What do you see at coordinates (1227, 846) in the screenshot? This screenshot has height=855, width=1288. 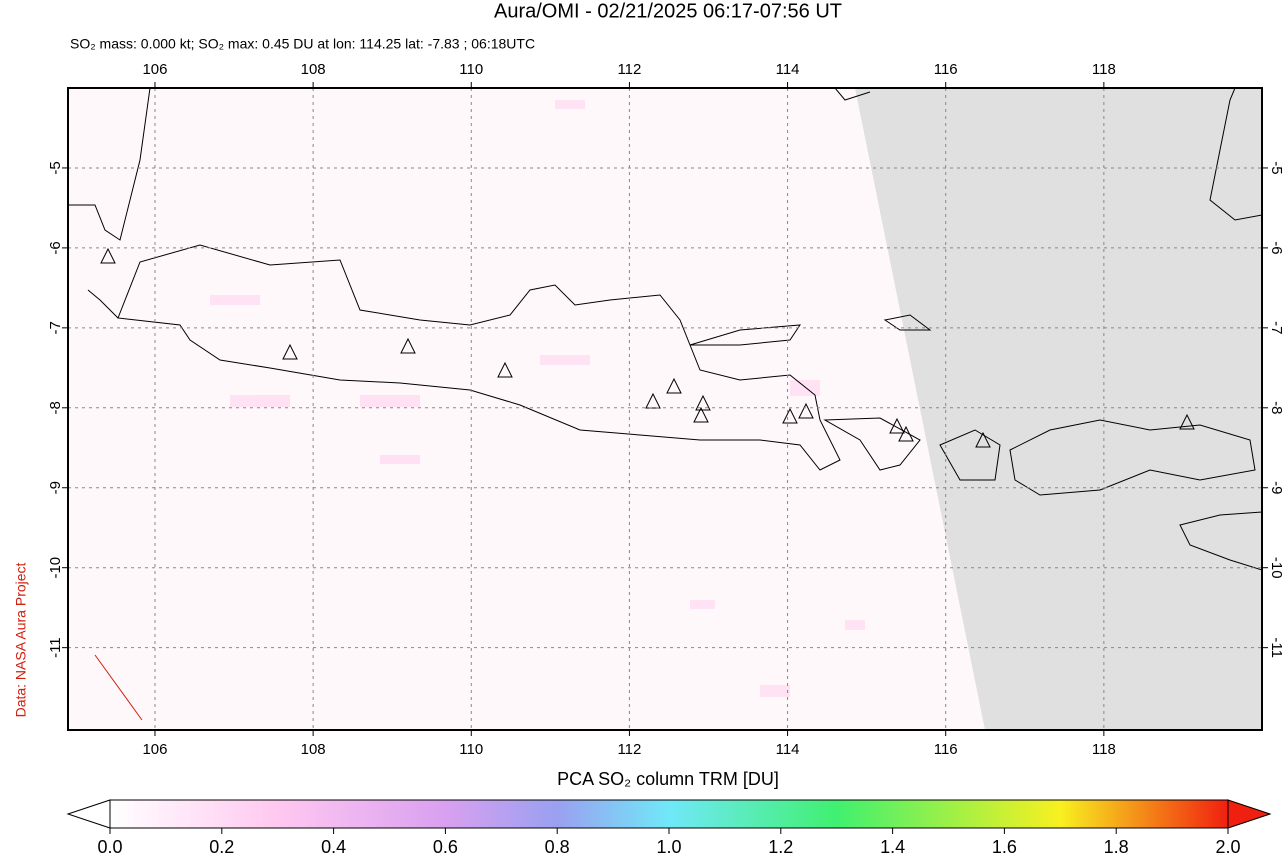 I see `colorbar-tick-label: 2.0` at bounding box center [1227, 846].